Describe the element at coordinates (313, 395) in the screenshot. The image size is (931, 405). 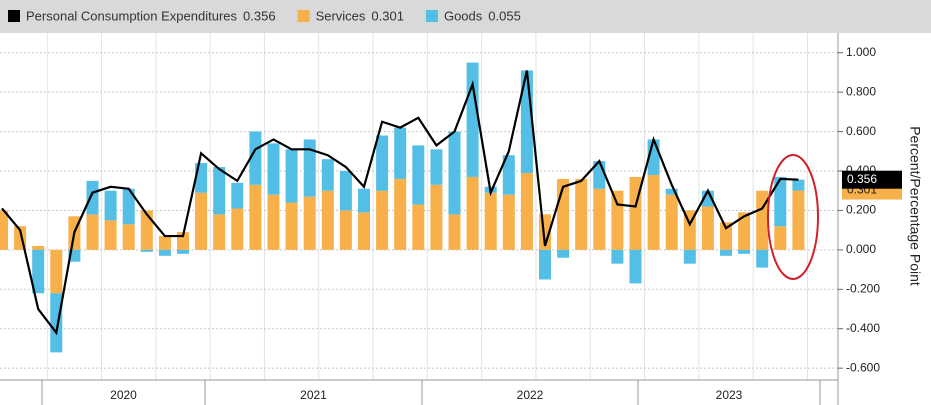
I see `x-year-label: 2021` at that location.